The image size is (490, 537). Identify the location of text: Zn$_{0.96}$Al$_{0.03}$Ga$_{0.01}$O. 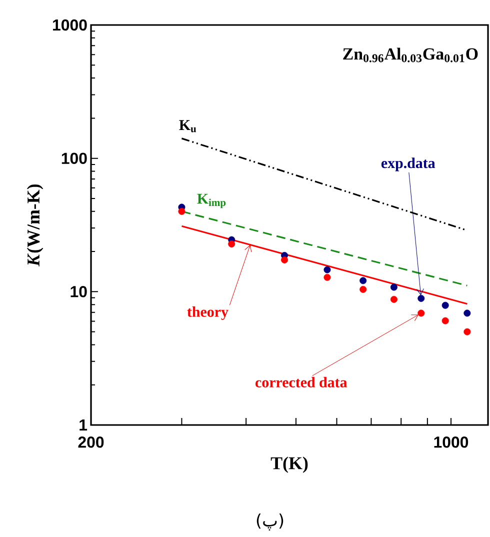
(410, 55).